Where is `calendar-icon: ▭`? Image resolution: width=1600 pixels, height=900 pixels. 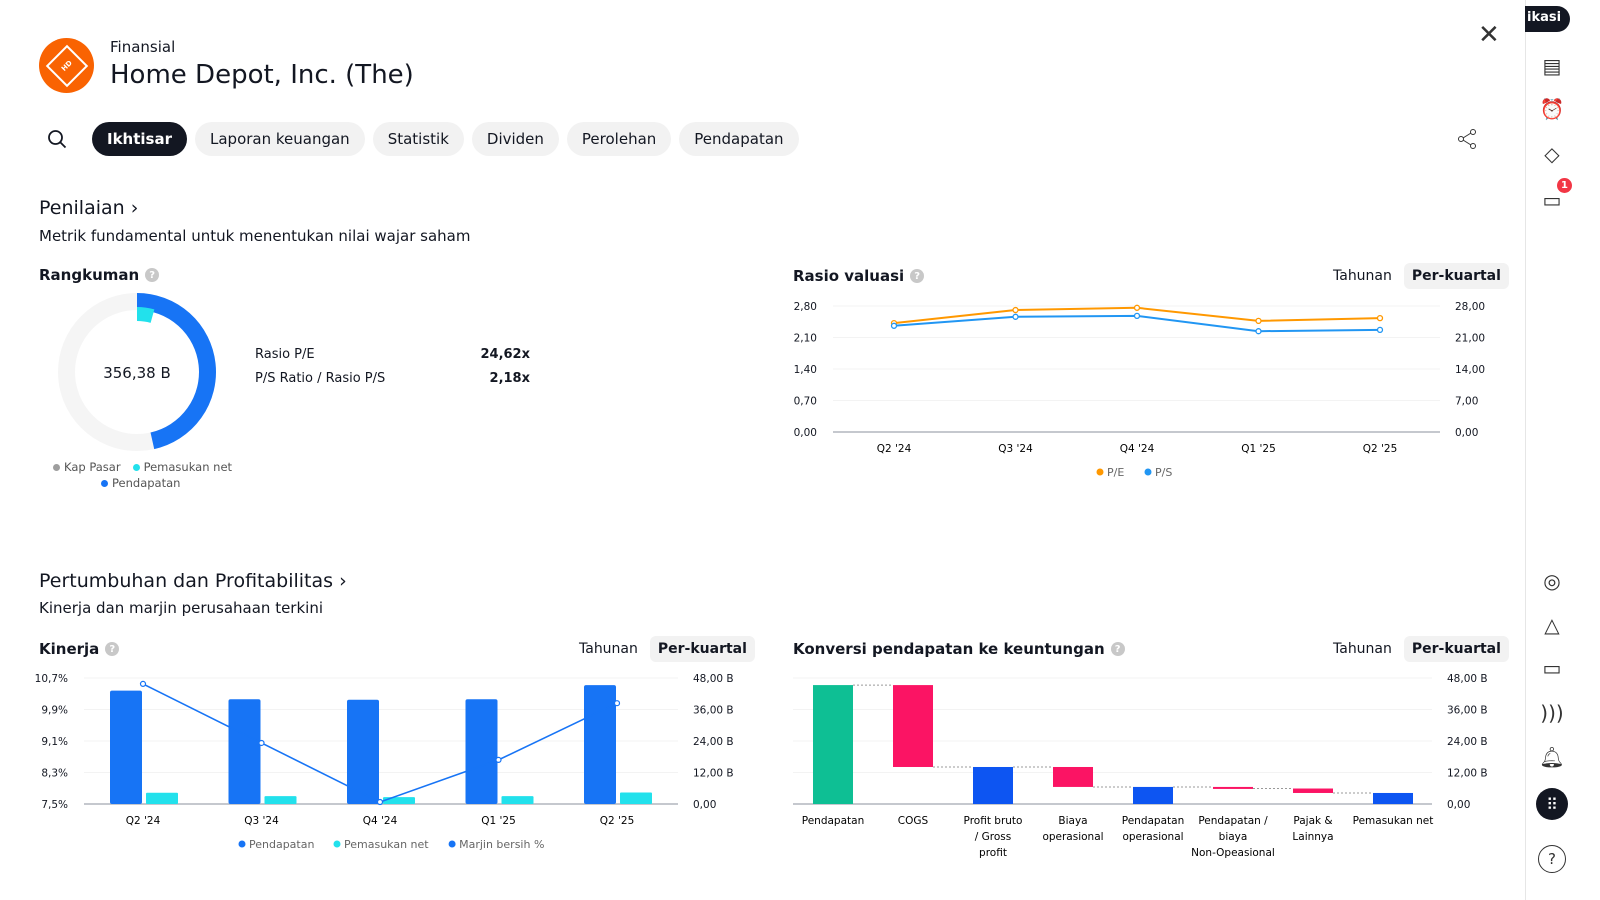 calendar-icon: ▭ is located at coordinates (1552, 668).